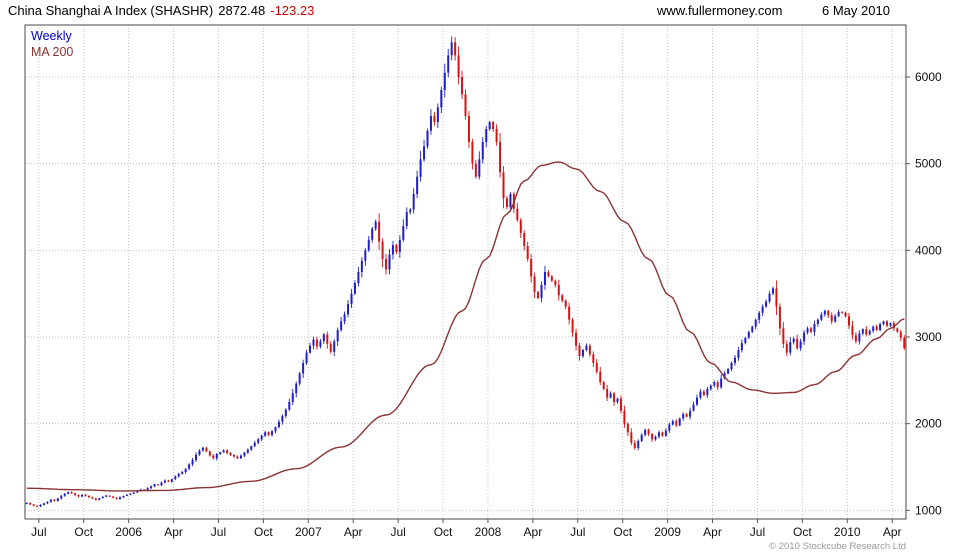 This screenshot has height=560, width=980. I want to click on legend-weekly: Weekly, so click(51, 36).